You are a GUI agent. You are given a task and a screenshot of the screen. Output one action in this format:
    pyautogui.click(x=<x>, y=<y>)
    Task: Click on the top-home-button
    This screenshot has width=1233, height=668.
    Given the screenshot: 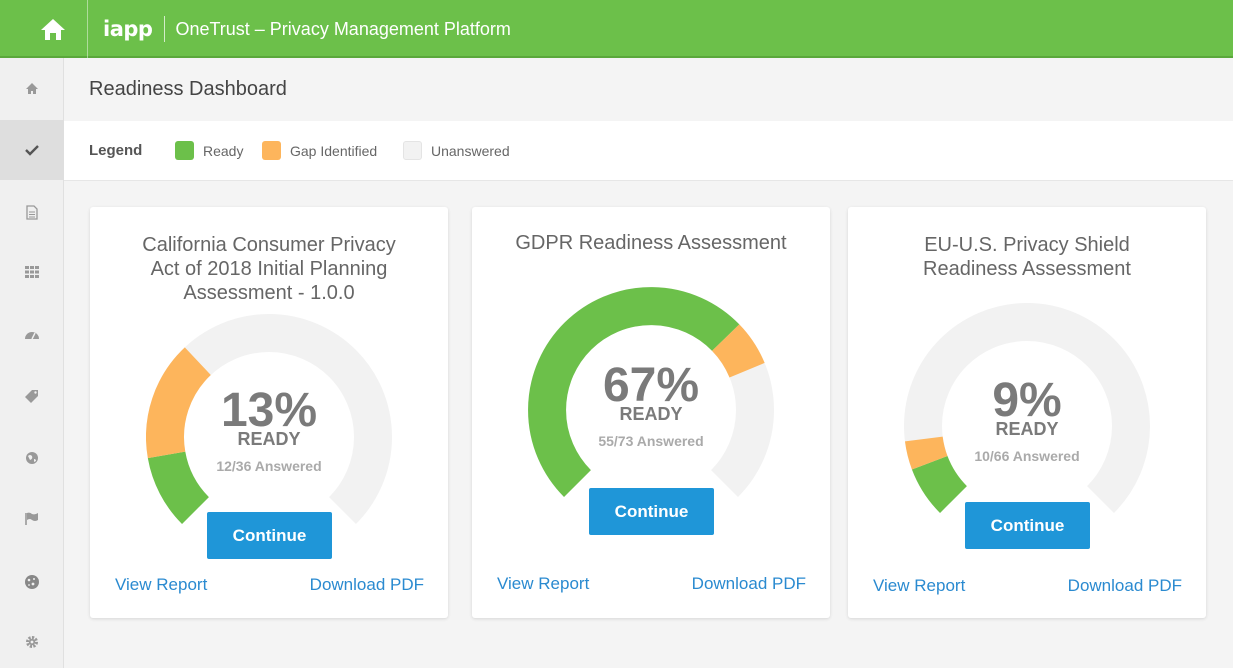 What is the action you would take?
    pyautogui.click(x=53, y=29)
    